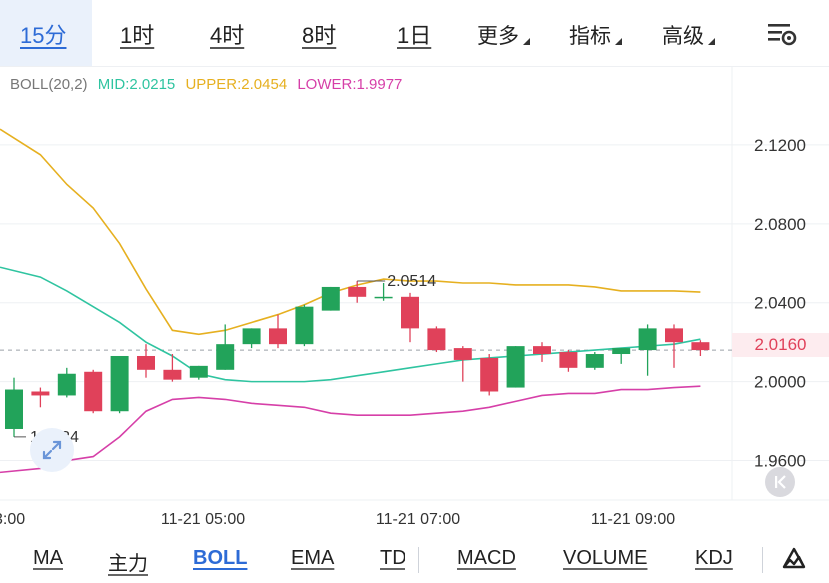 Image resolution: width=829 pixels, height=583 pixels. Describe the element at coordinates (350, 429) in the screenshot. I see `boll-lower-line` at that location.